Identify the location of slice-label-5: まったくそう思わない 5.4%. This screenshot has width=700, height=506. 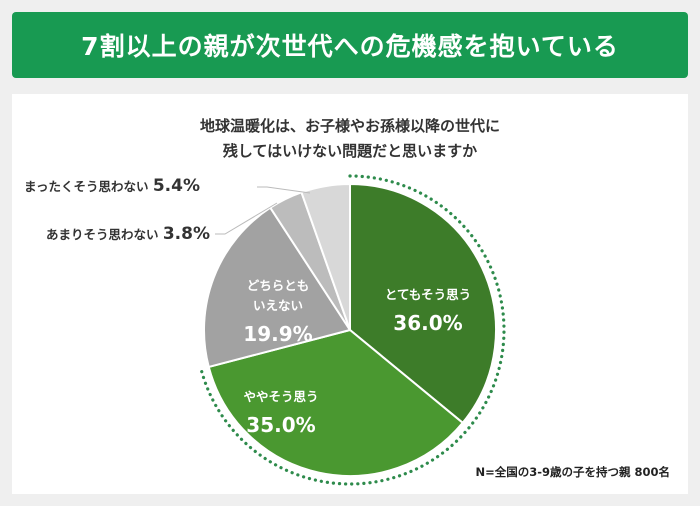
(112, 186).